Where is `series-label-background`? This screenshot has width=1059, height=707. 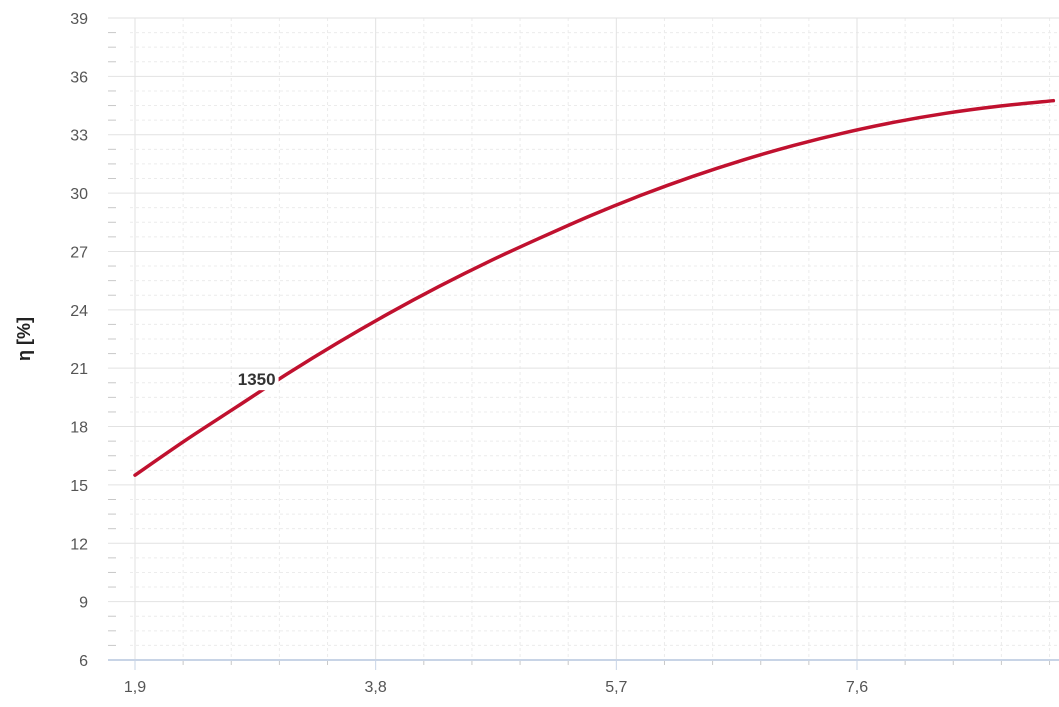 series-label-background is located at coordinates (256, 380).